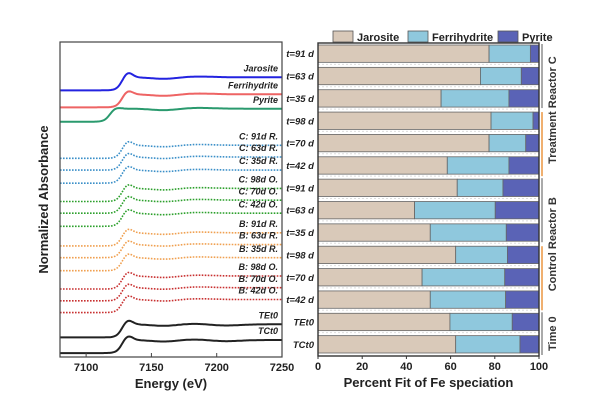 The height and width of the screenshot is (420, 600). Describe the element at coordinates (216, 368) in the screenshot. I see `x-tick-label: 7200` at that location.